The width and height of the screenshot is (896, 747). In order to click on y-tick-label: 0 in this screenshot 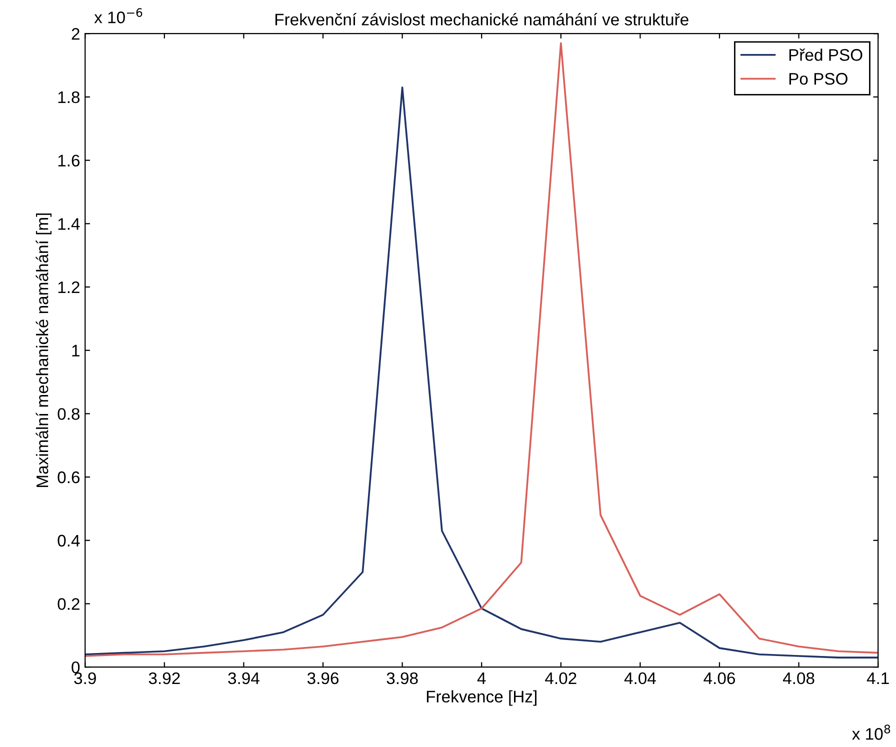, I will do `click(76, 667)`.